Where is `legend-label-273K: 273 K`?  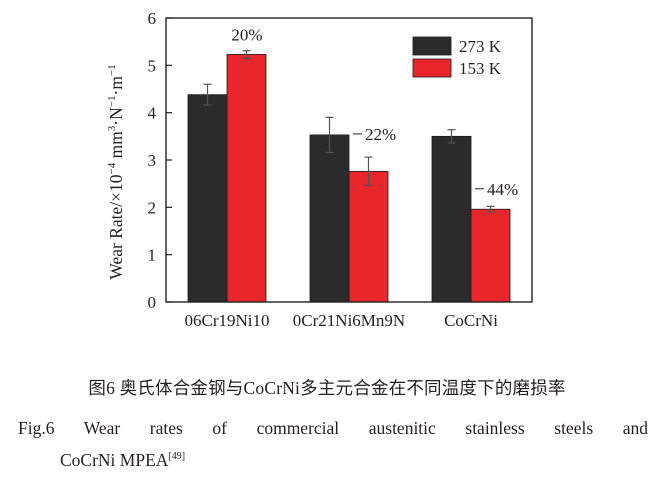 legend-label-273K: 273 K is located at coordinates (480, 46).